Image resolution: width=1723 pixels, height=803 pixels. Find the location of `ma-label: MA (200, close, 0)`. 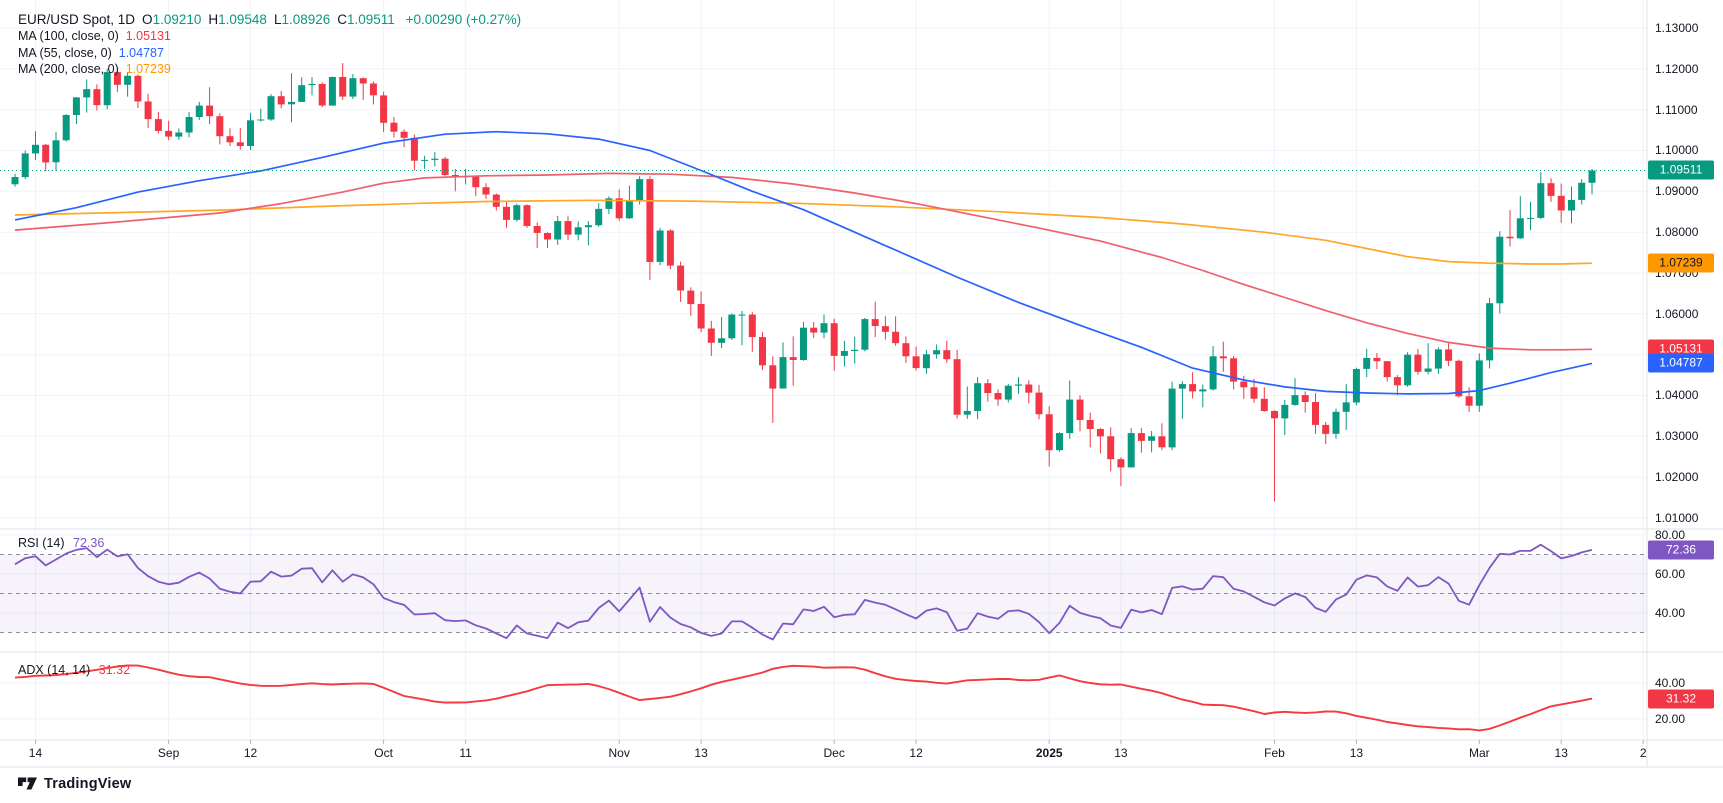

ma-label: MA (200, close, 0) is located at coordinates (68, 69).